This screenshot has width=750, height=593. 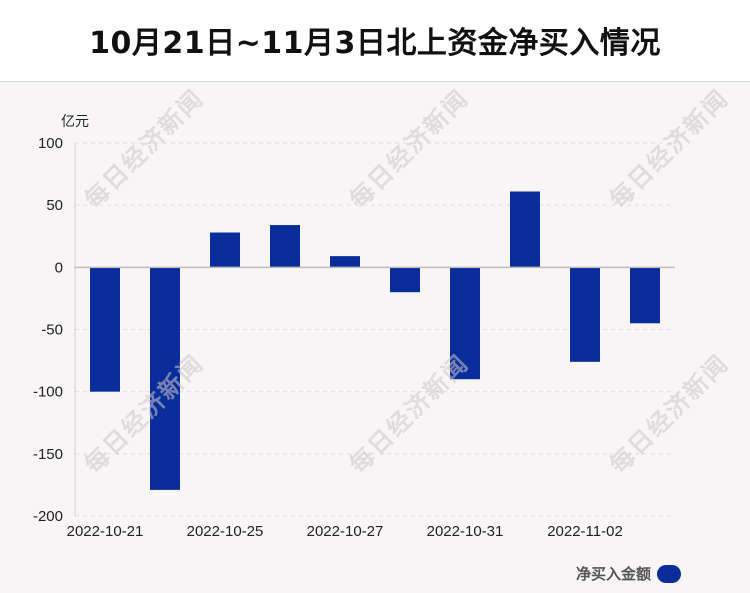 What do you see at coordinates (669, 573) in the screenshot?
I see `legend-swatch` at bounding box center [669, 573].